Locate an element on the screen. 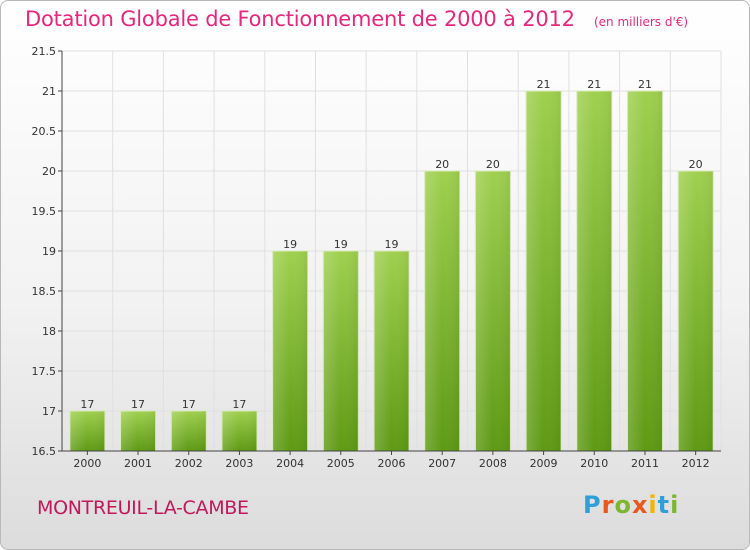  x-tick-label: 2010 is located at coordinates (594, 463).